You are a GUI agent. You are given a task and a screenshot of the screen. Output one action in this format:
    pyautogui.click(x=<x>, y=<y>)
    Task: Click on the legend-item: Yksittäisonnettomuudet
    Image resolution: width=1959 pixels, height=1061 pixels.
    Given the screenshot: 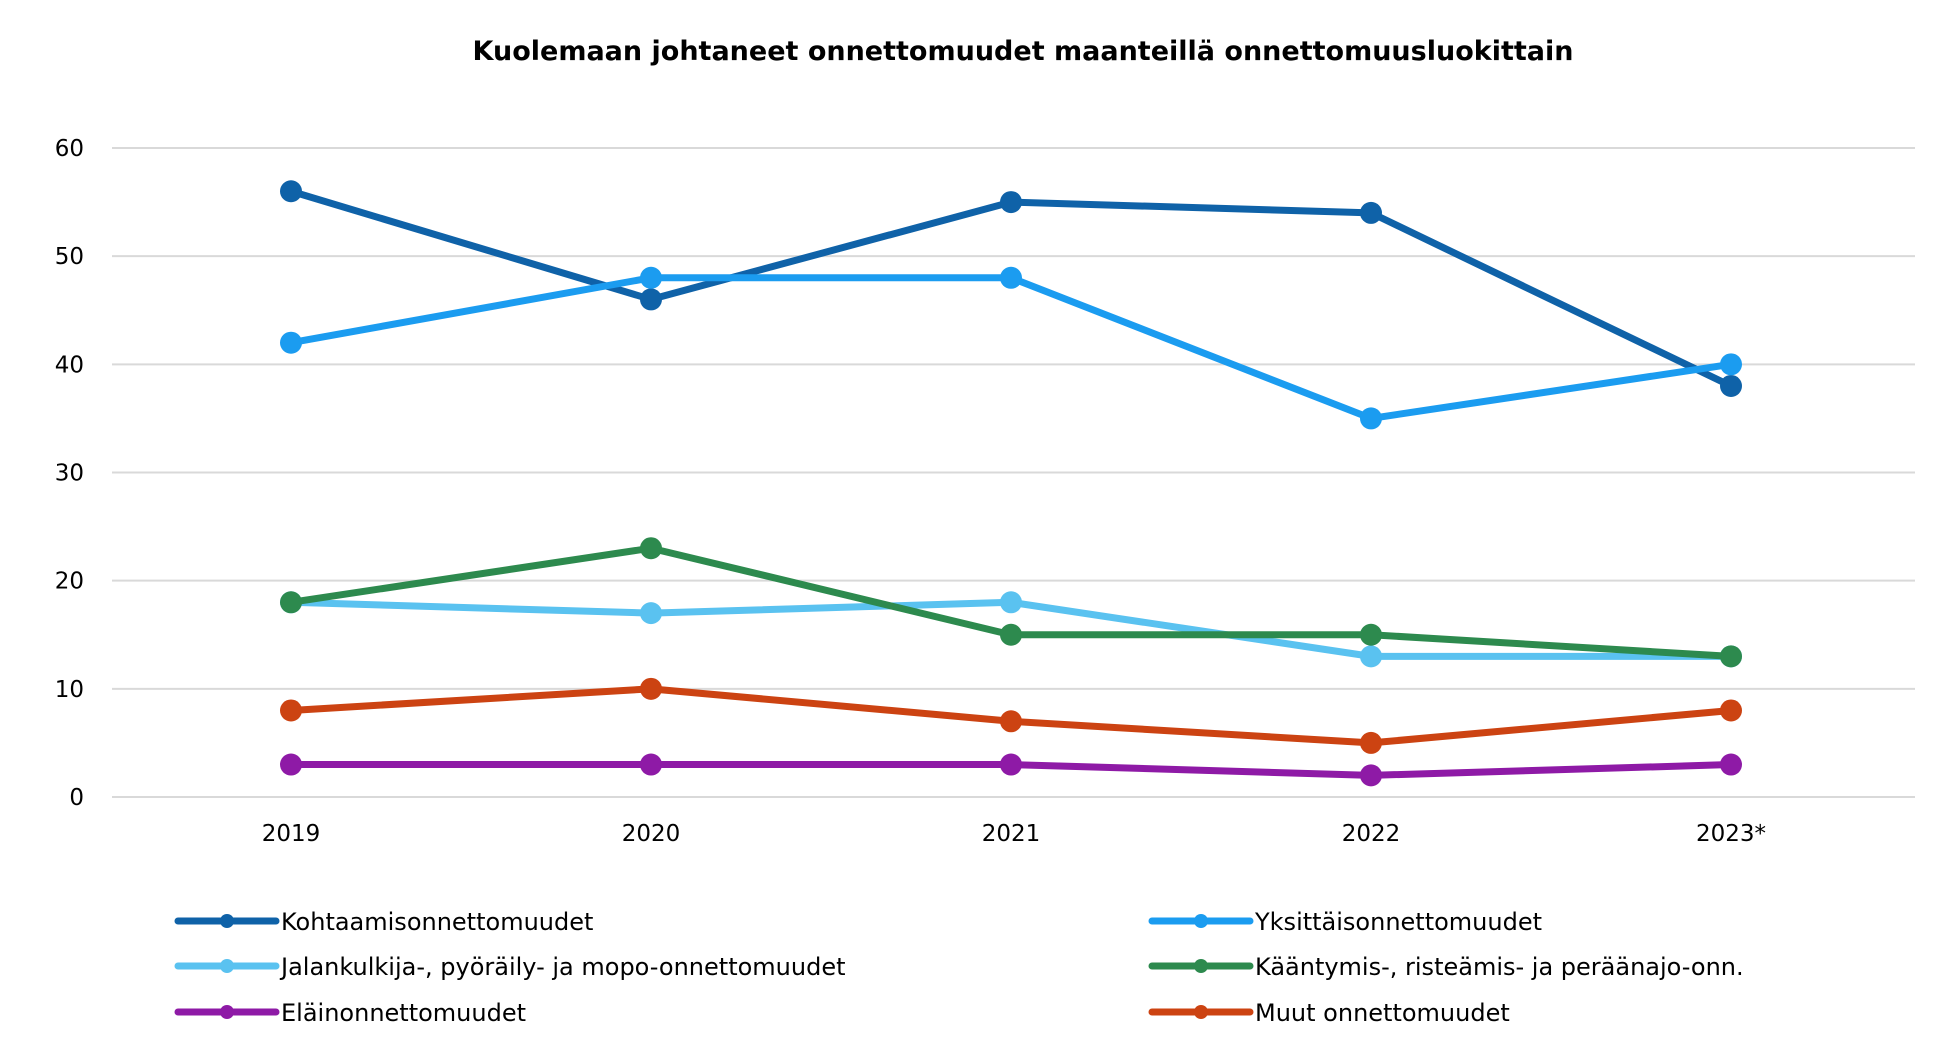 What is the action you would take?
    pyautogui.click(x=1345, y=922)
    